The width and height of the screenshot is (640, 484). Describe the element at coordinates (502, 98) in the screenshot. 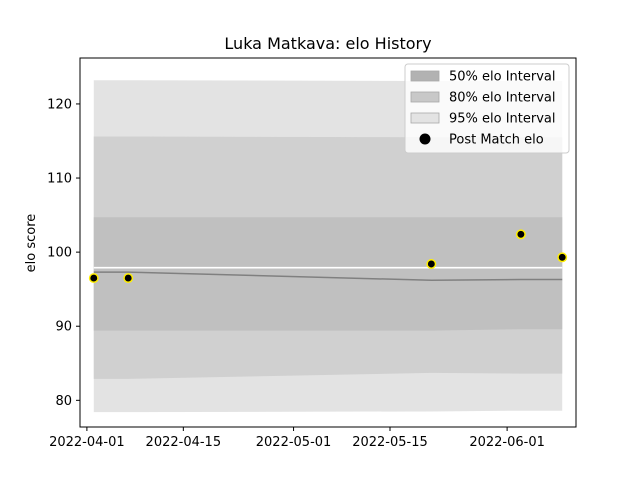

I see `legend-label: 80% elo Interval` at that location.